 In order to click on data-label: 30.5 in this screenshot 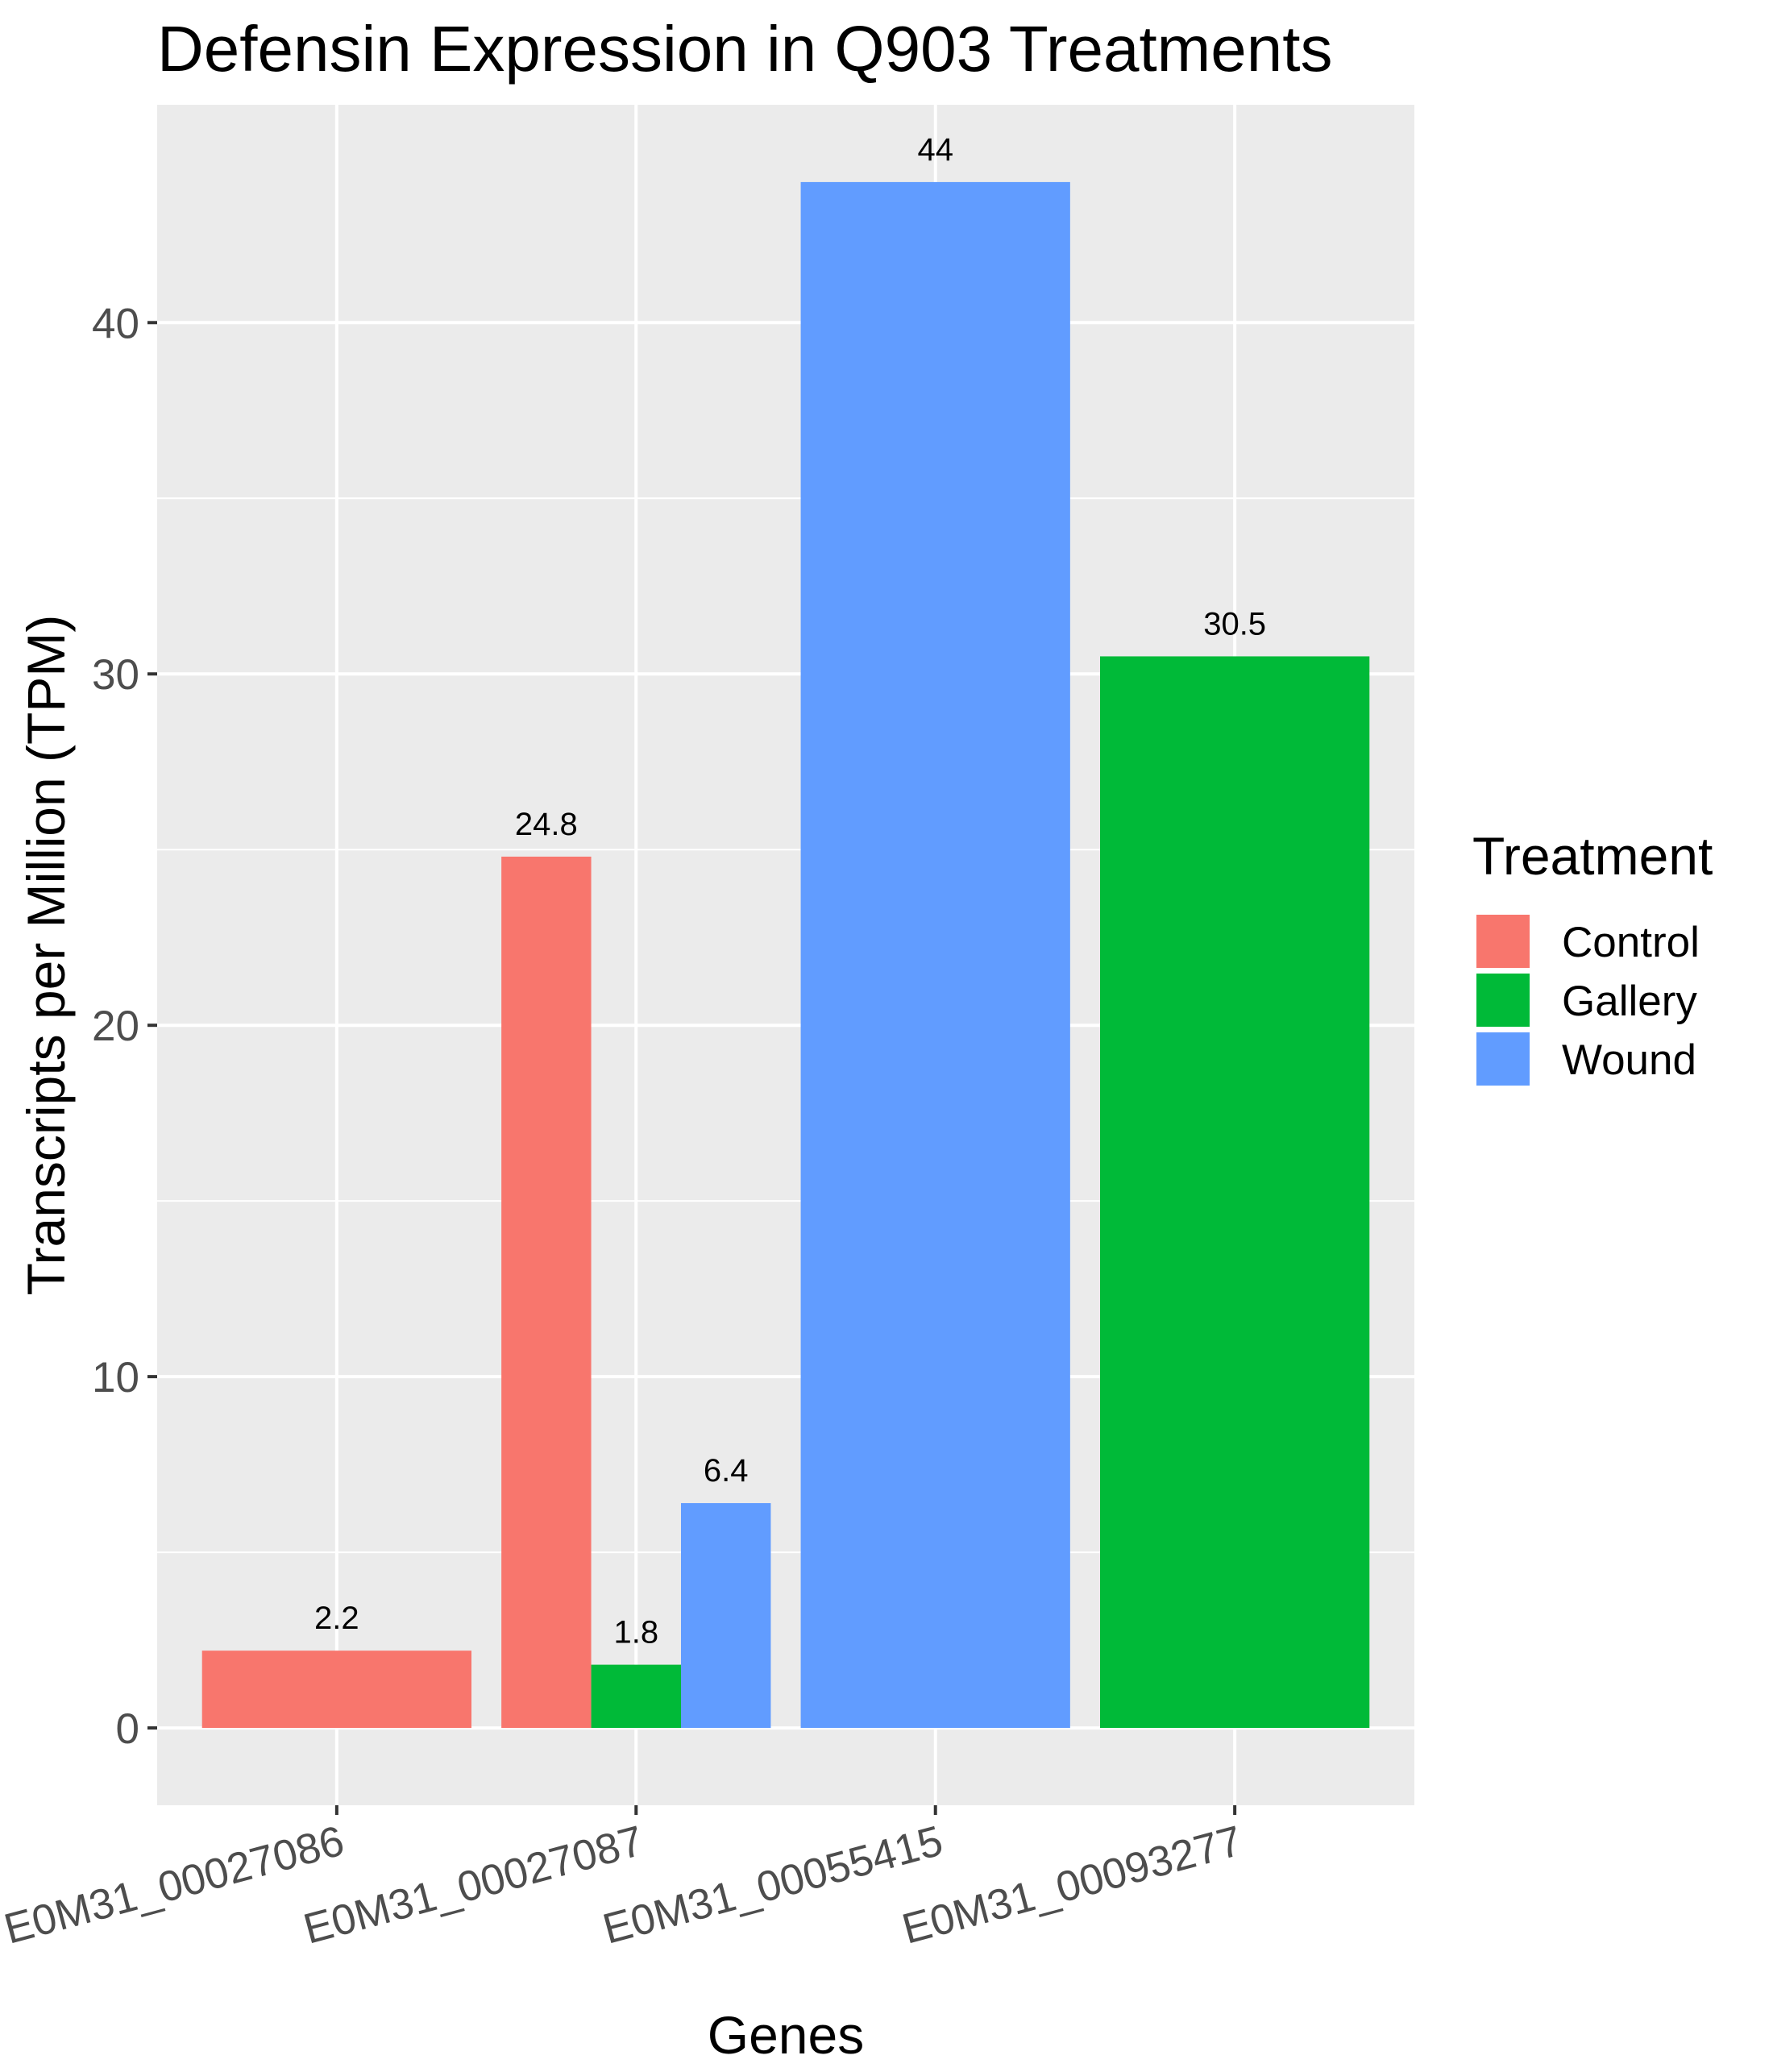, I will do `click(1234, 624)`.